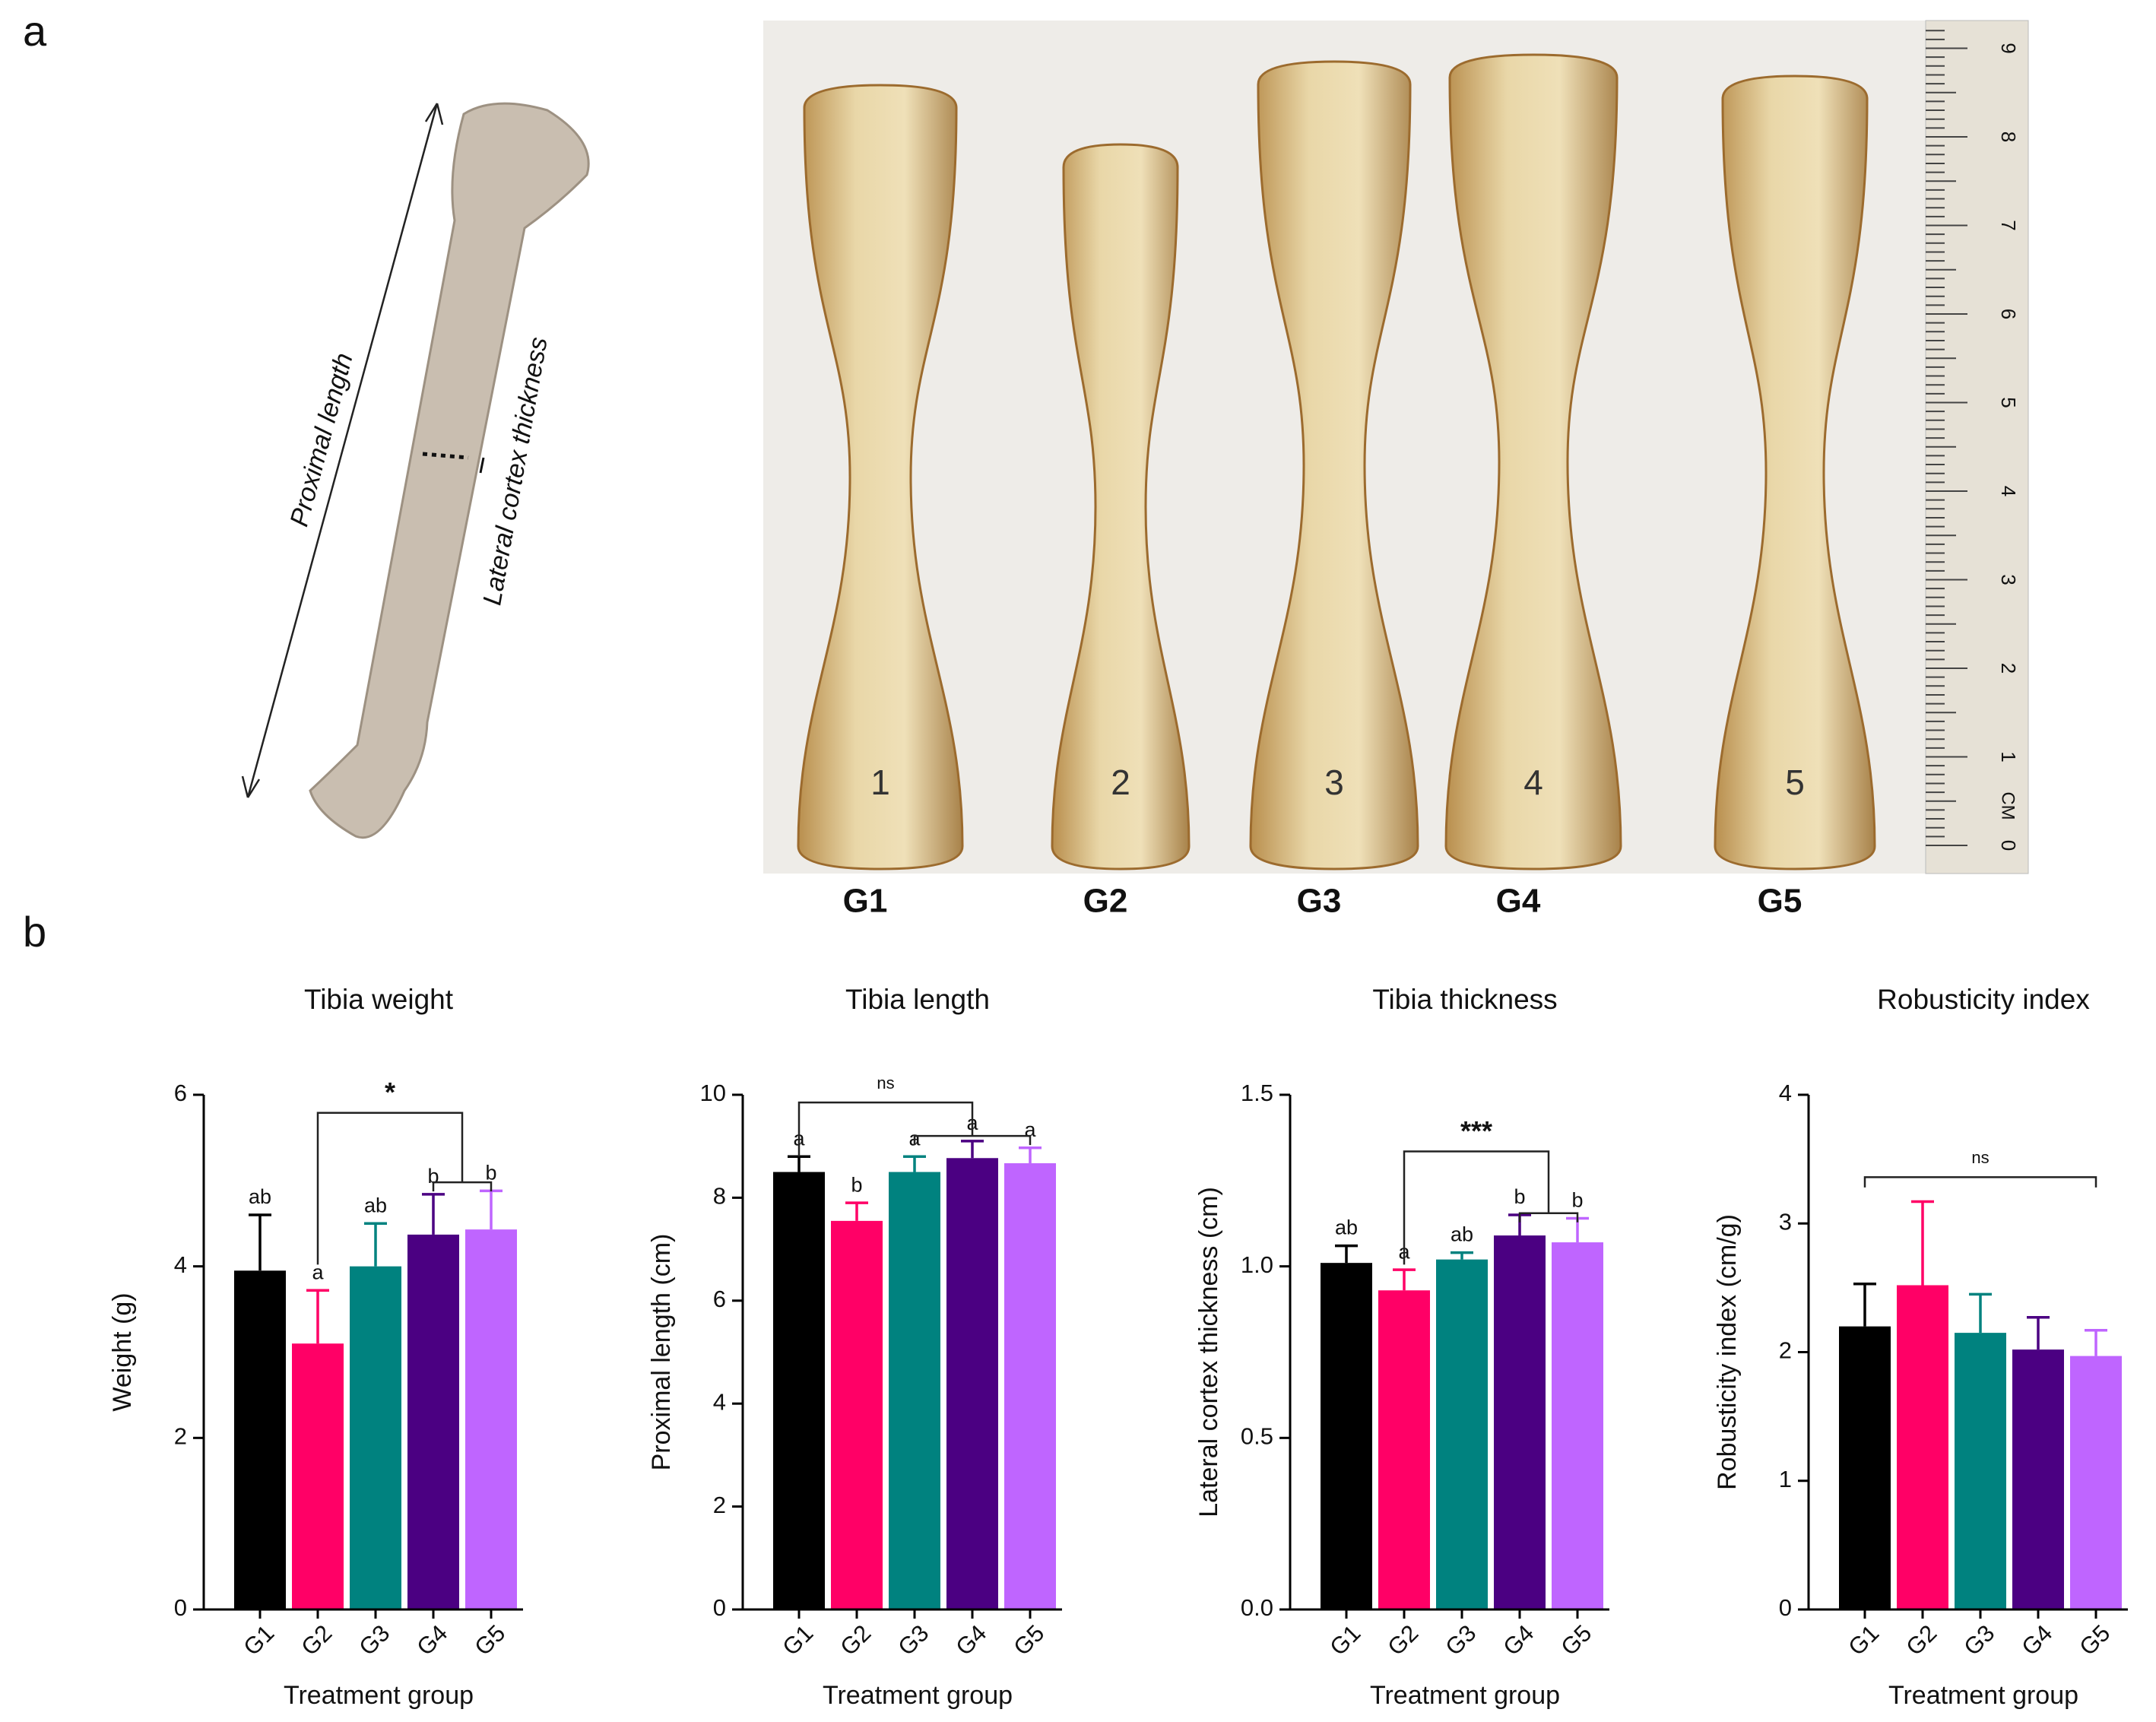  What do you see at coordinates (2009, 668) in the screenshot?
I see `ruler-label: 2` at bounding box center [2009, 668].